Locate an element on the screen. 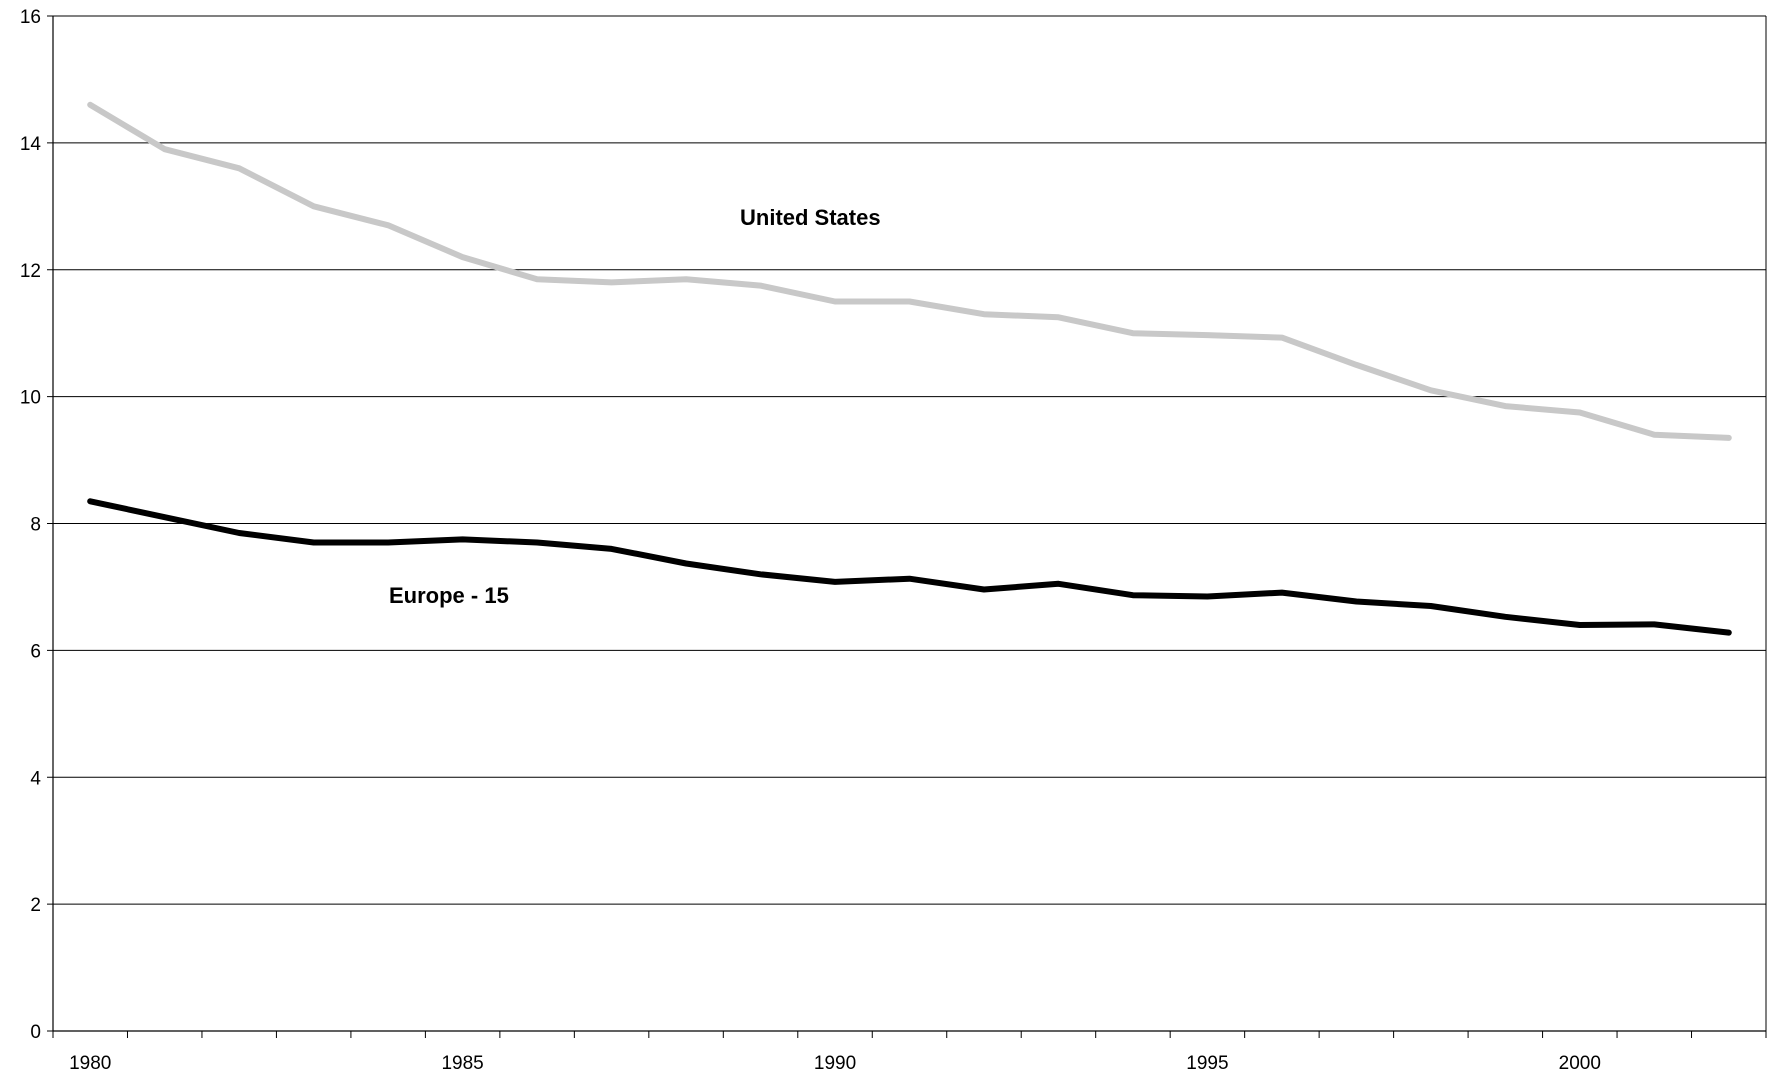  y-tick-label: 14 is located at coordinates (31, 144).